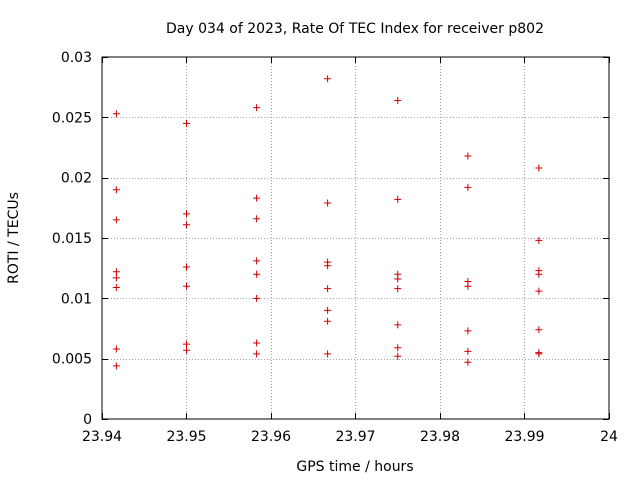 The height and width of the screenshot is (480, 640). What do you see at coordinates (14, 238) in the screenshot?
I see `y-axis-label: ROTI / TECUs` at bounding box center [14, 238].